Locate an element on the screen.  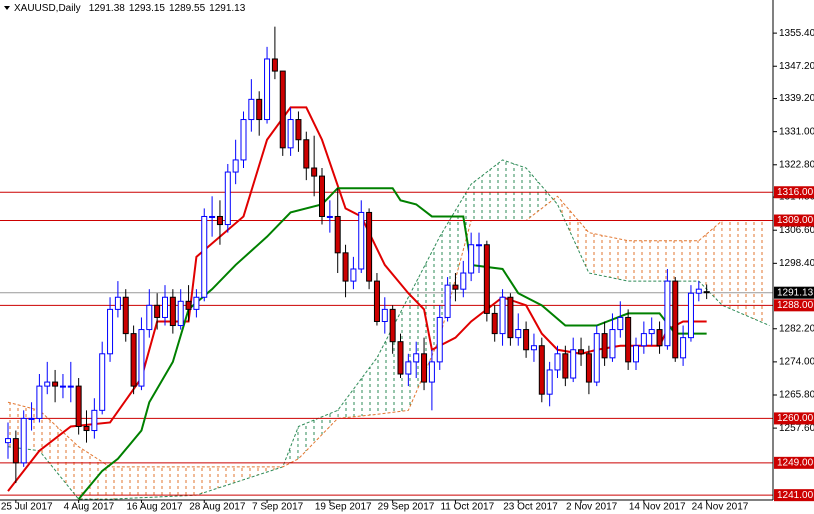
y-tick-label: 1322.80 is located at coordinates (796, 164).